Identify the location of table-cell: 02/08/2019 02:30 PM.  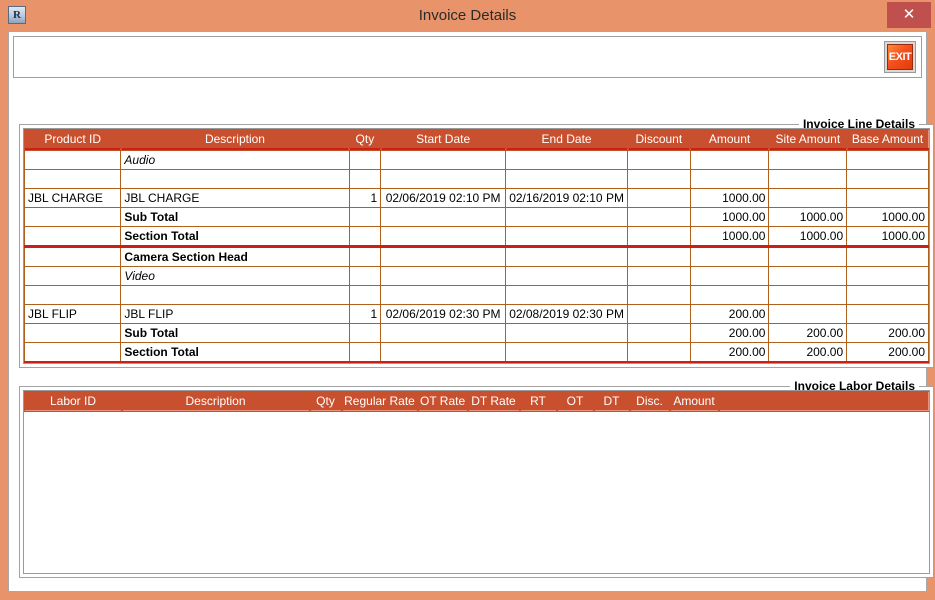
(567, 314).